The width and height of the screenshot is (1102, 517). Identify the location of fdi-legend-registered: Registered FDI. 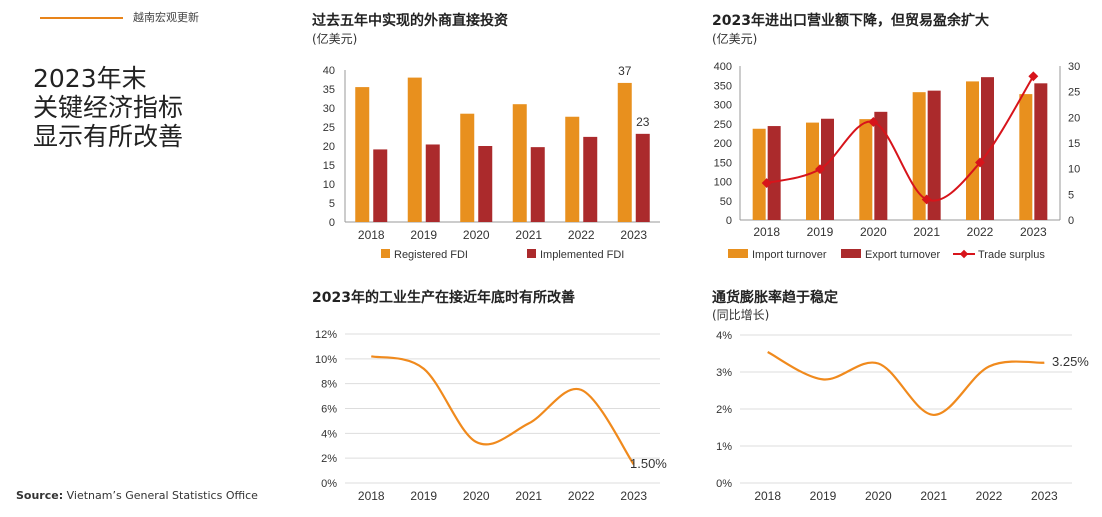
(431, 255).